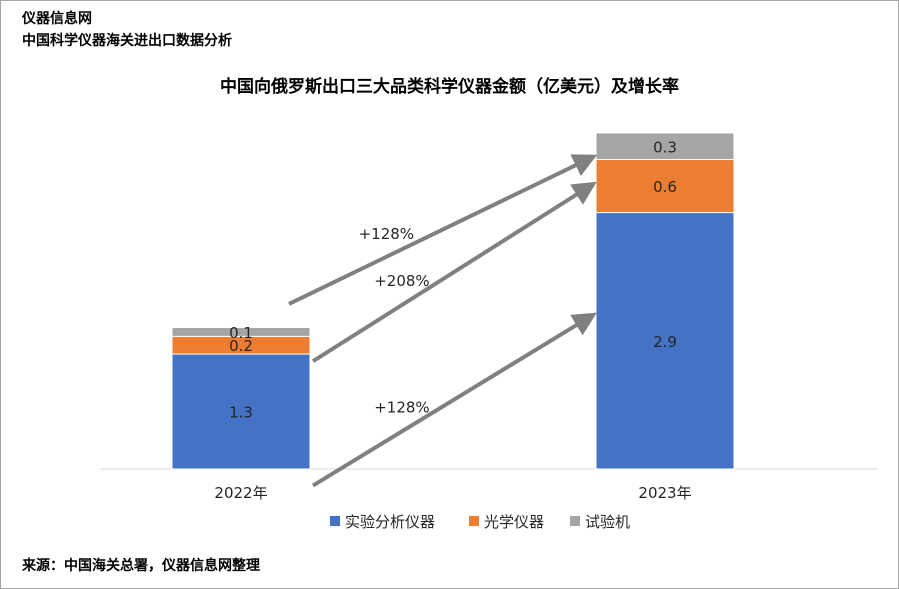 The image size is (899, 589). Describe the element at coordinates (664, 493) in the screenshot. I see `x-tick-label: 2023年` at that location.